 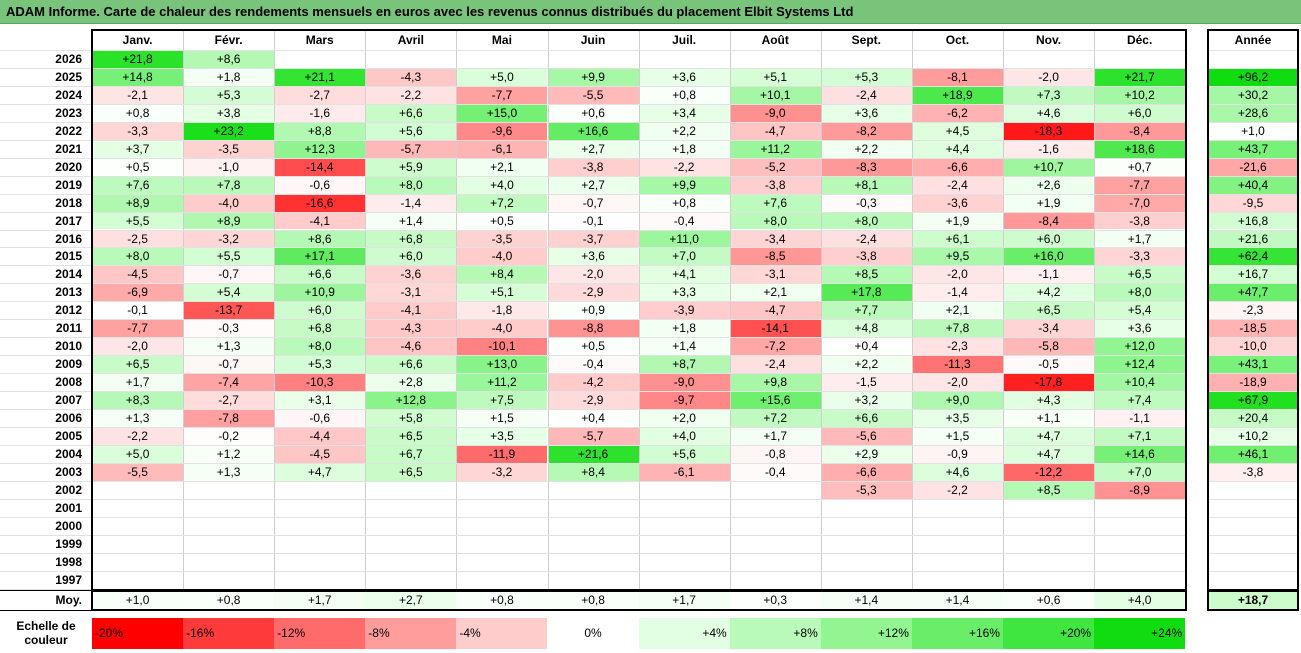 I want to click on heat-cell: +4,1, so click(x=684, y=274).